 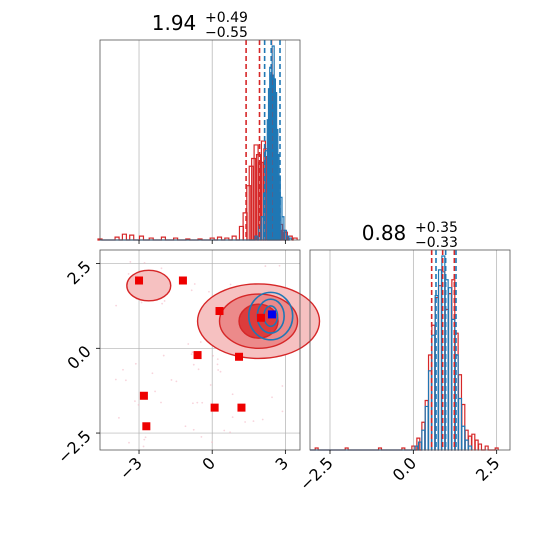 What do you see at coordinates (404, 468) in the screenshot?
I see `param2-xtick-label-1: 0.0` at bounding box center [404, 468].